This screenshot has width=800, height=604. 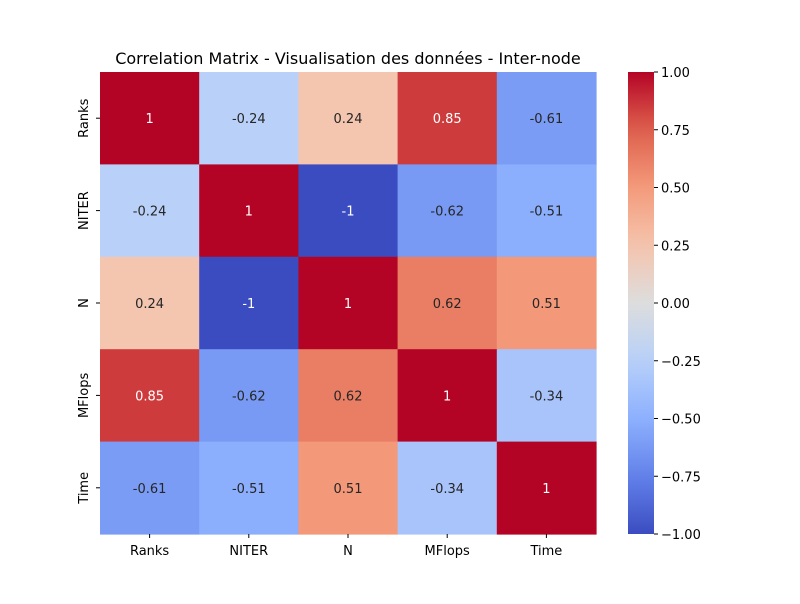 I want to click on cell-annotation-r0-c2: 0.24, so click(x=348, y=119).